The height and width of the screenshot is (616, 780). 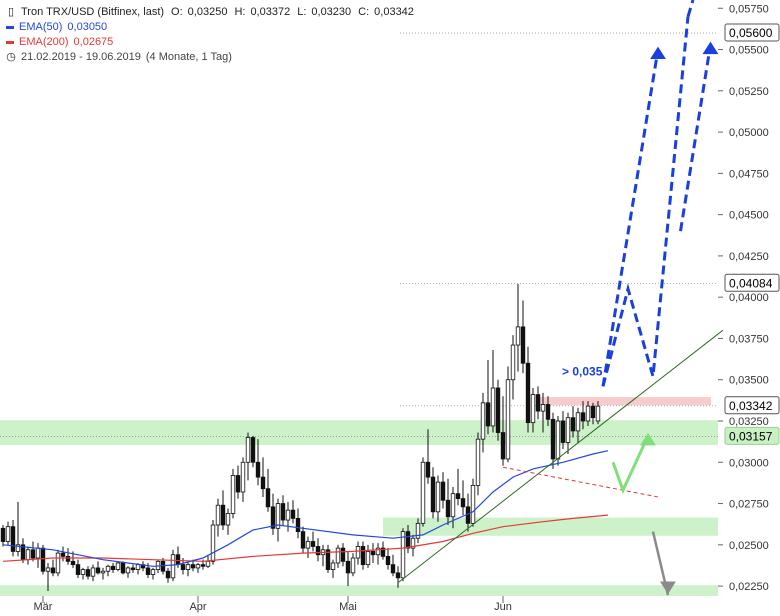 I want to click on ohlc-close: 0,03342, so click(x=394, y=12).